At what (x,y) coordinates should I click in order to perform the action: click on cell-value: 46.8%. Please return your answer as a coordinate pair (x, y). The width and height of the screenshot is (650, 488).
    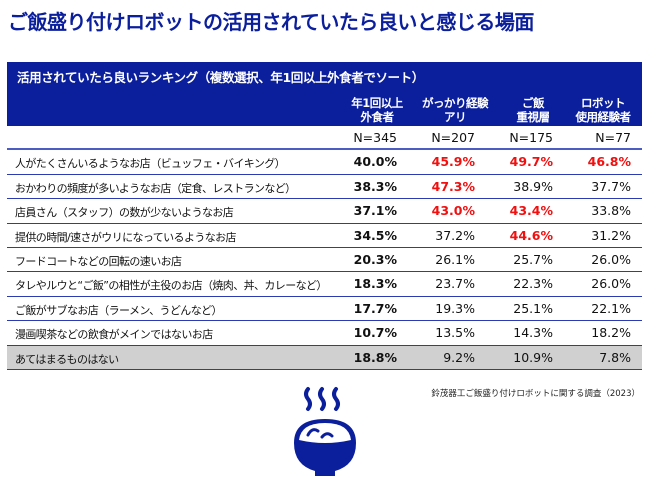
    Looking at the image, I should click on (609, 162).